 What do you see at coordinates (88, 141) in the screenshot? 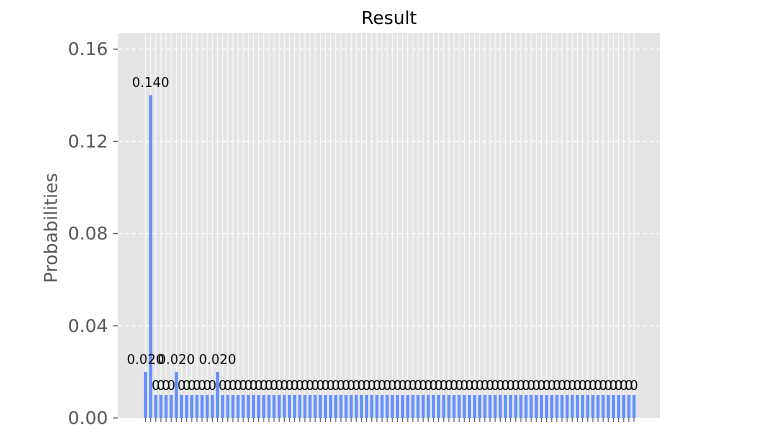
I see `y-tick-label: 0.12` at bounding box center [88, 141].